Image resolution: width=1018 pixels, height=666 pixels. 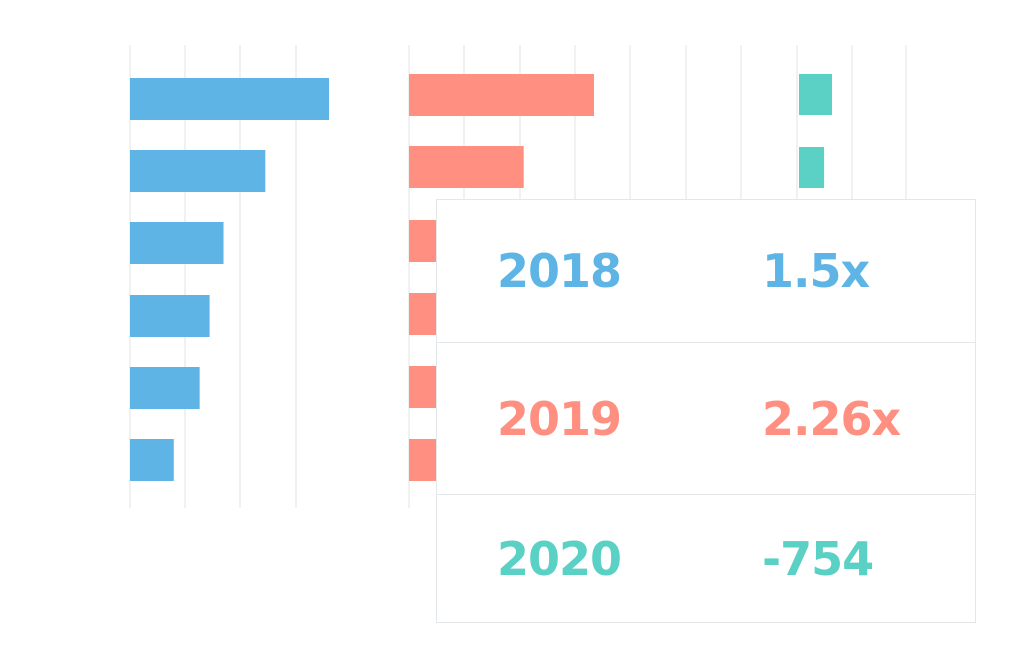 What do you see at coordinates (706, 418) in the screenshot?
I see `legend-row-2019: 2019 2.26x` at bounding box center [706, 418].